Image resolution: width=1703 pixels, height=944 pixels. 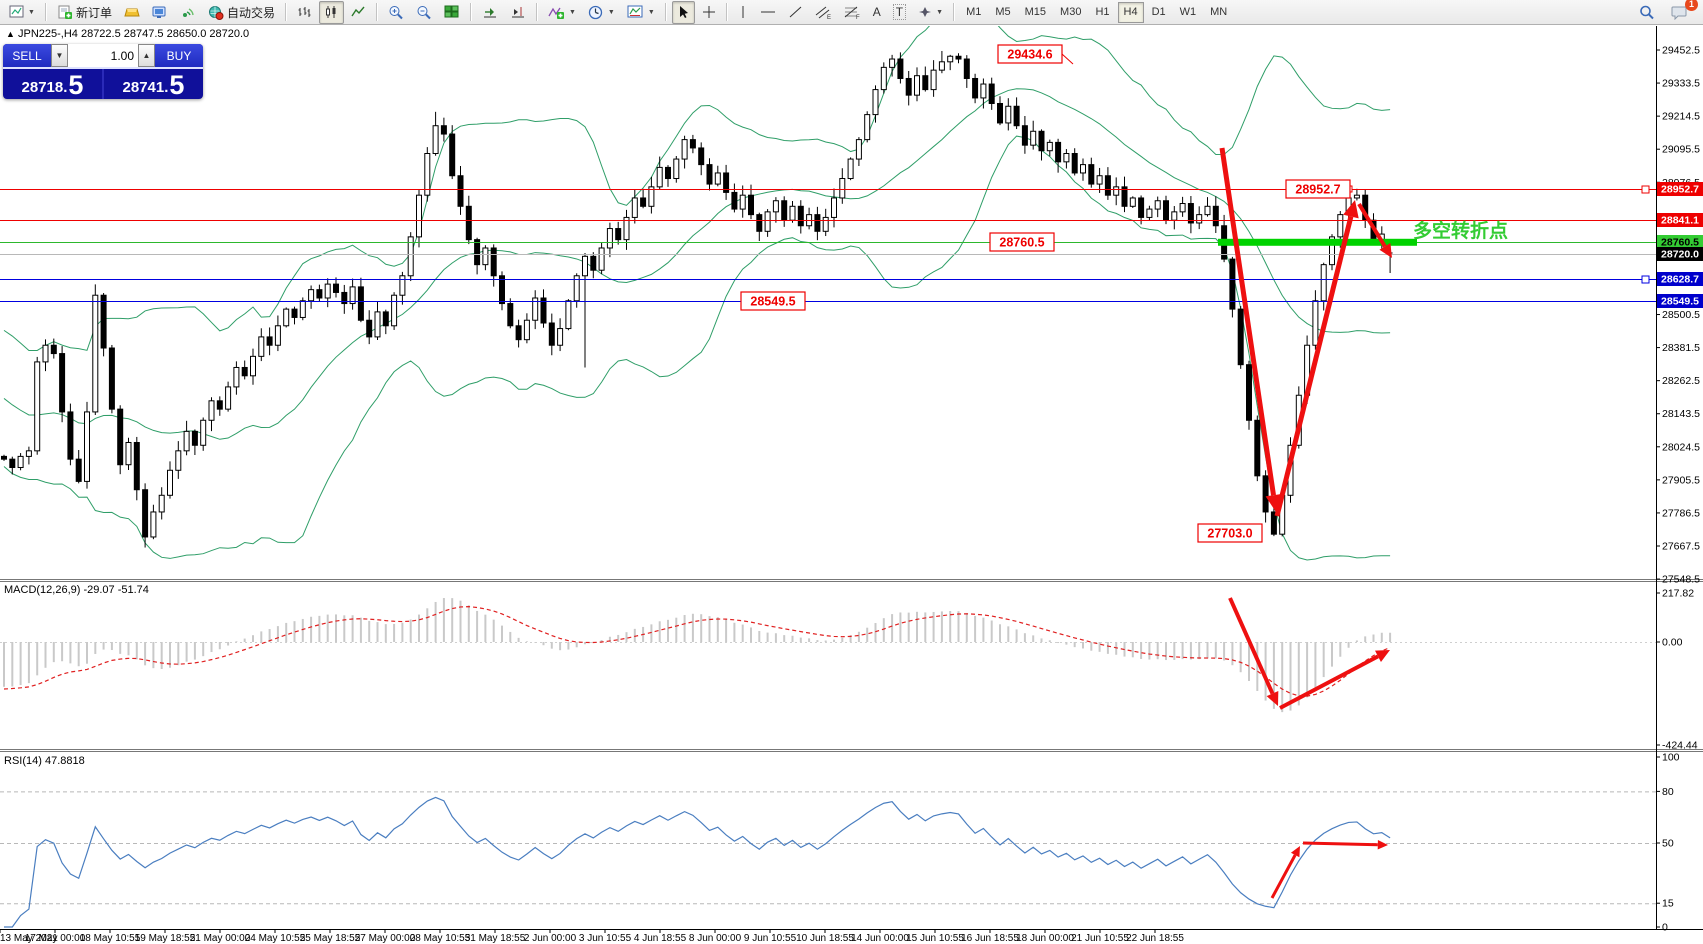 I want to click on volume-increase-button: ▲, so click(x=146, y=55).